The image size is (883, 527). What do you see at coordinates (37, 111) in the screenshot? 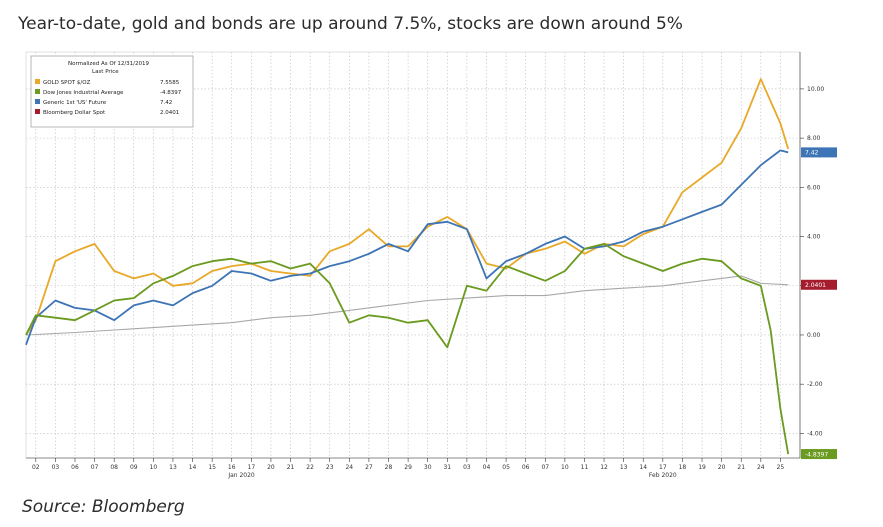
I see `legend-swatch-dollar` at bounding box center [37, 111].